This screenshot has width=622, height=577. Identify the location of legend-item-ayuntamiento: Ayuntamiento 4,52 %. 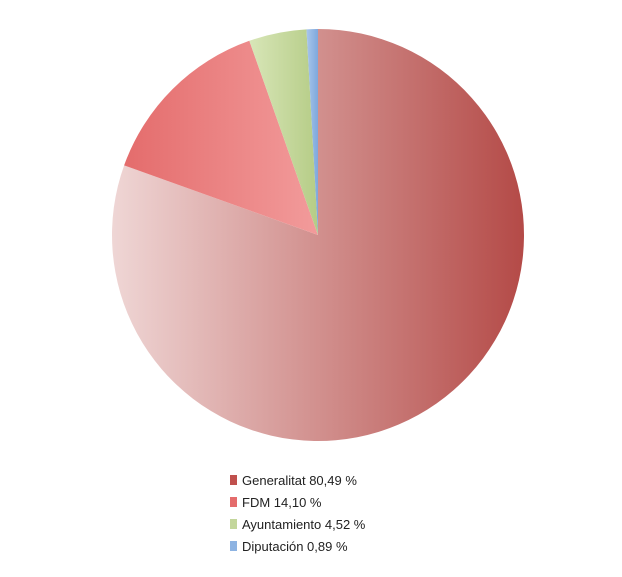
(297, 524).